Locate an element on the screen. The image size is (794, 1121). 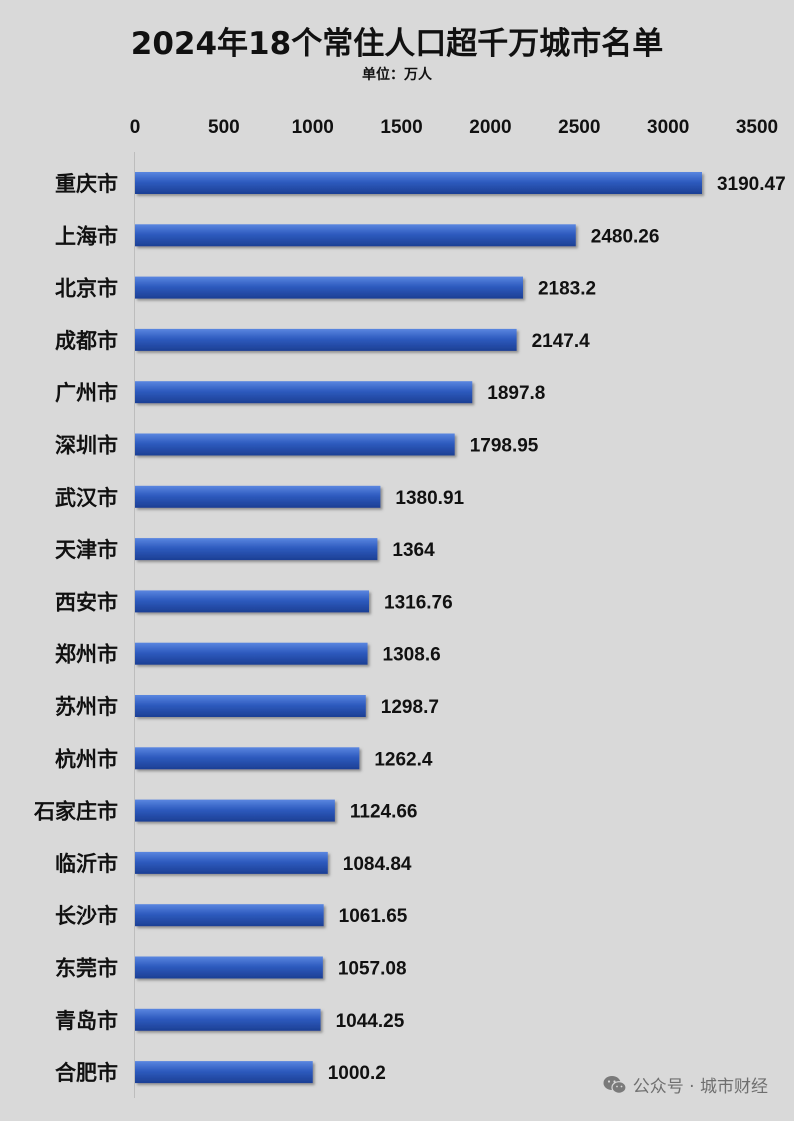
category-label: 临沂市 is located at coordinates (86, 864).